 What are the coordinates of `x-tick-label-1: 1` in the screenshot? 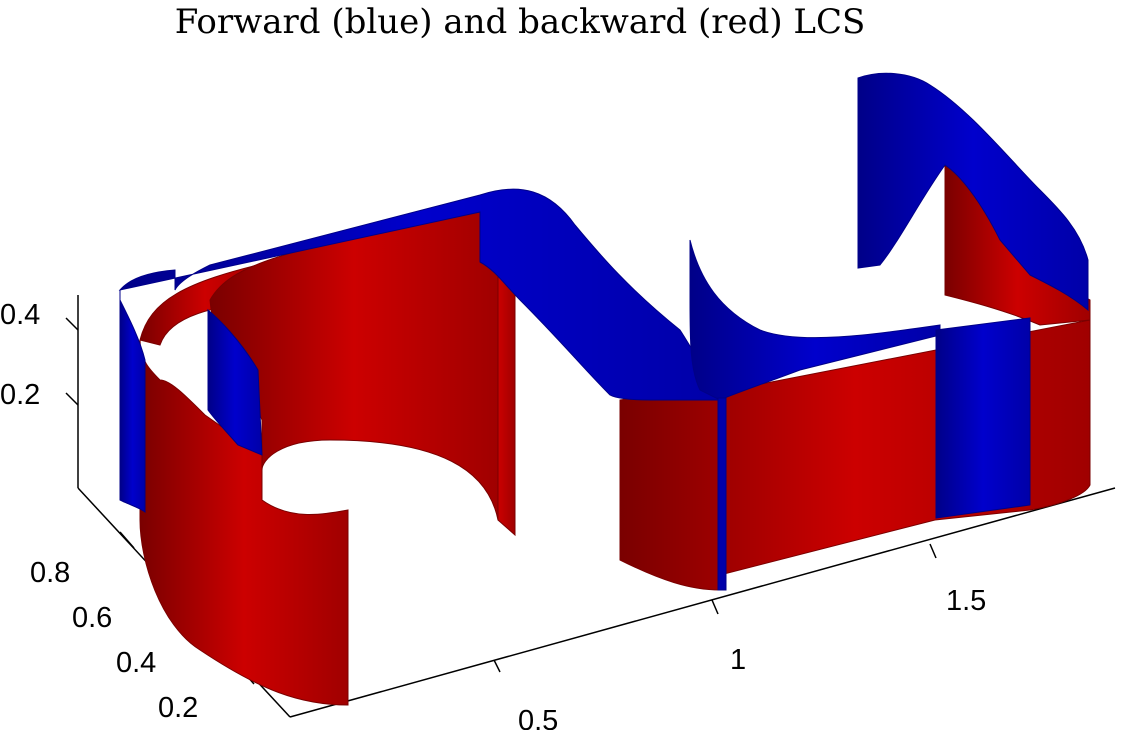 It's located at (738, 660).